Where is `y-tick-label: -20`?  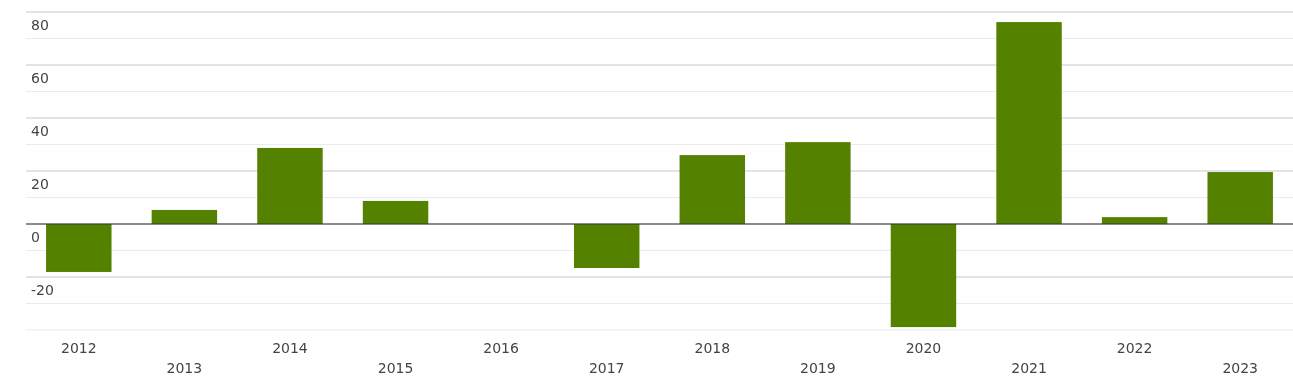
y-tick-label: -20 is located at coordinates (42, 290).